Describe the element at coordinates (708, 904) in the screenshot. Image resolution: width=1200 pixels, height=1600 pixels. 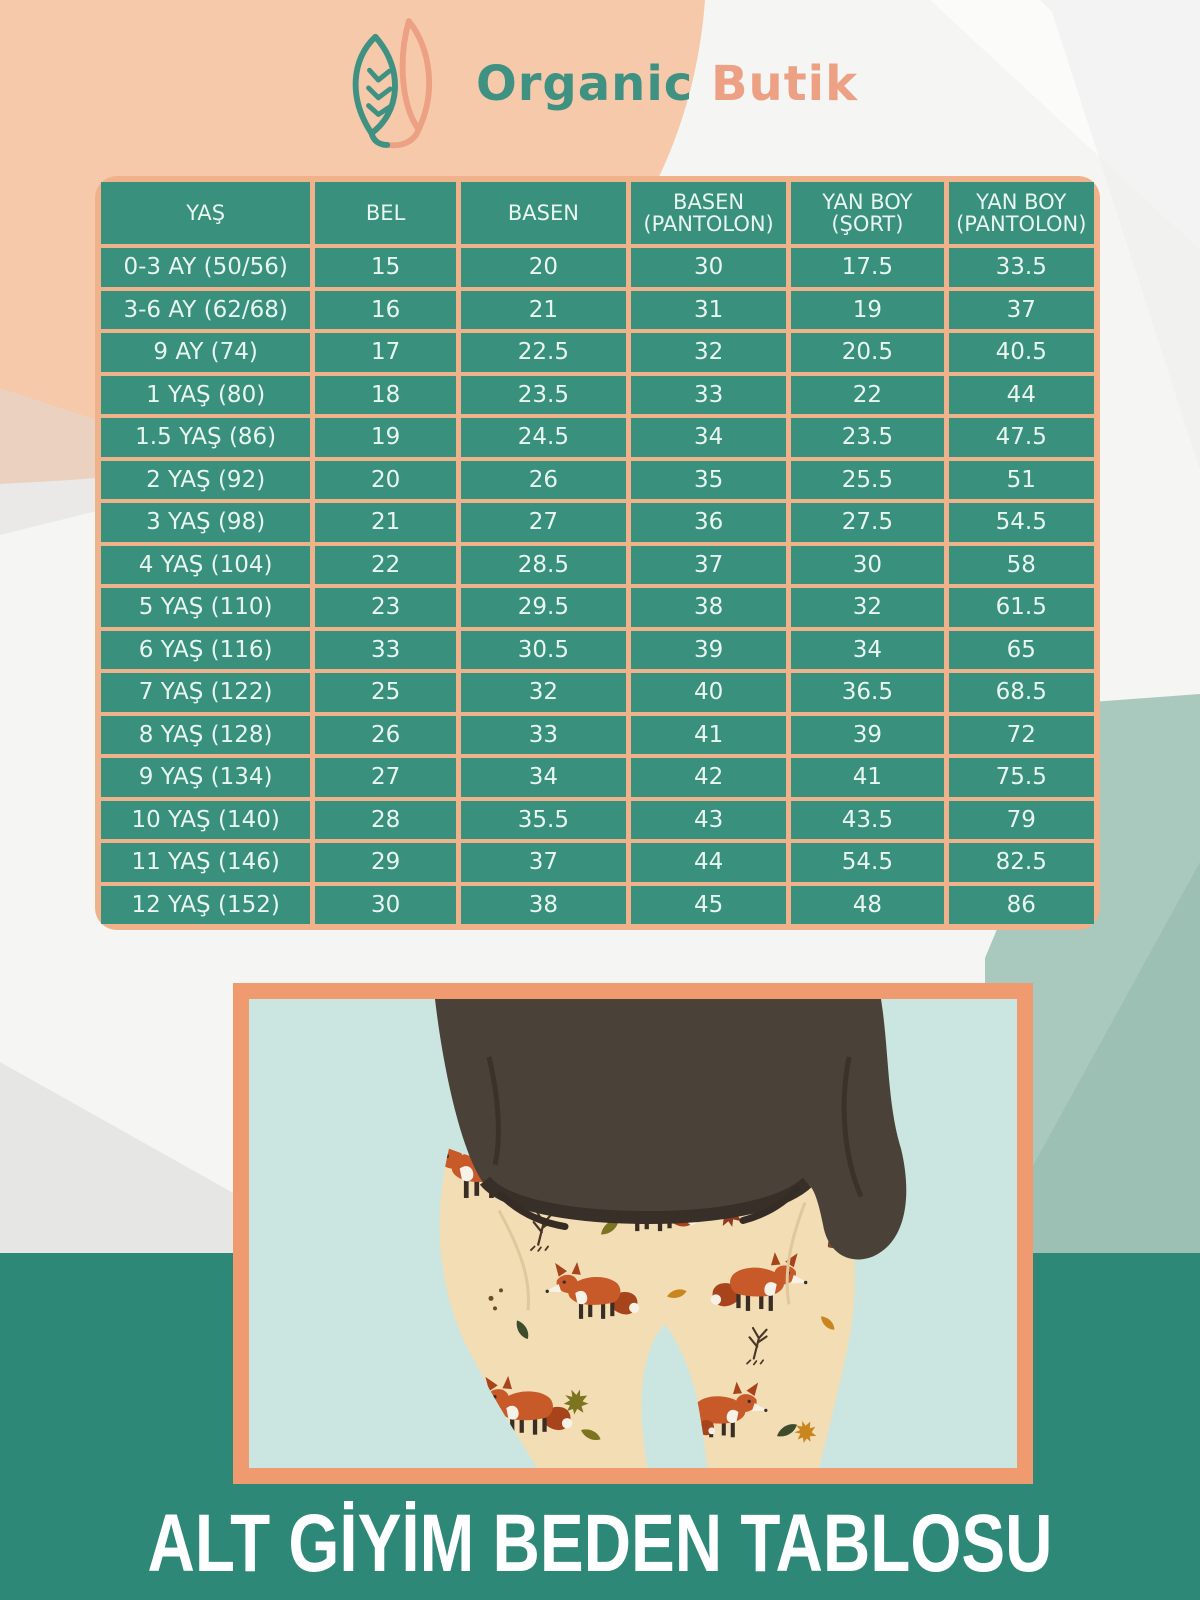
I see `size-cell: 45` at that location.